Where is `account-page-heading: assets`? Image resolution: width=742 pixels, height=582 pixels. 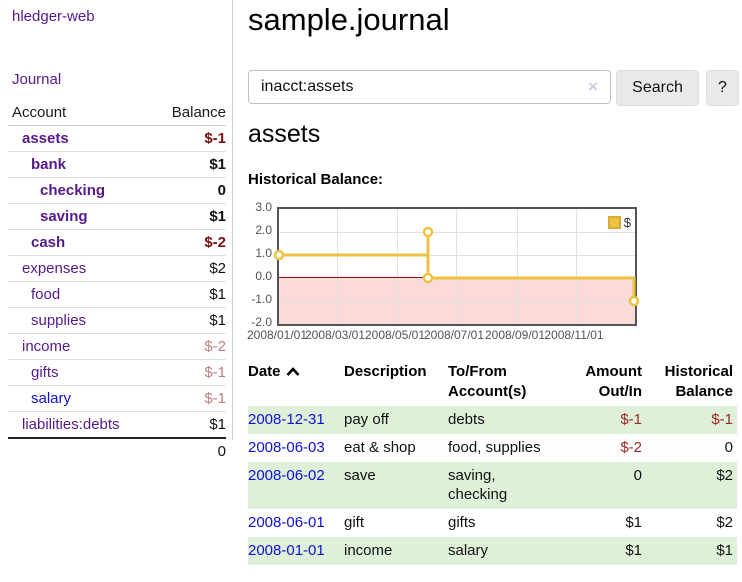
account-page-heading: assets is located at coordinates (284, 134).